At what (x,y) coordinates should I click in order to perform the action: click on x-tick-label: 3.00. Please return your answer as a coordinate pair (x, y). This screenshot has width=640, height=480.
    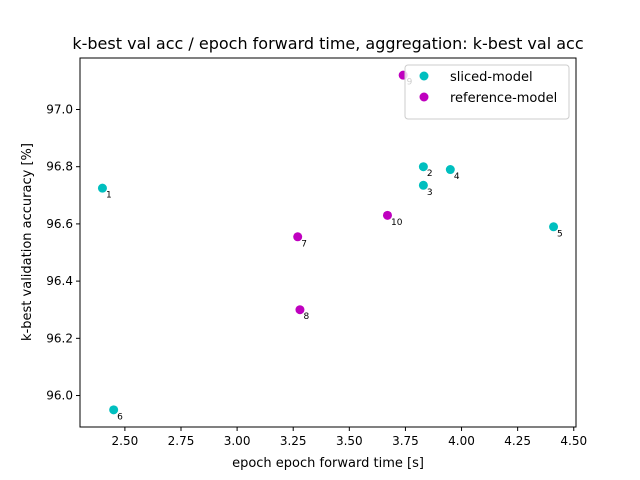
    Looking at the image, I should click on (237, 441).